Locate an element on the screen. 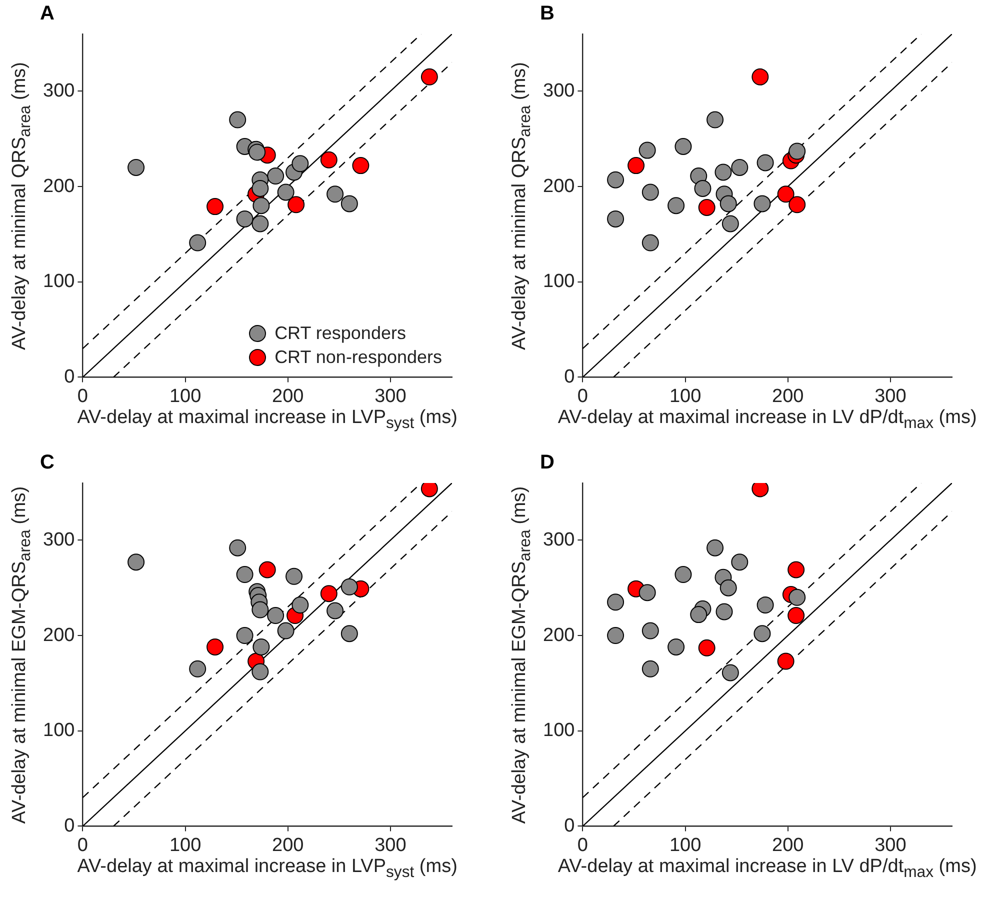 This screenshot has height=898, width=1000. chart-title: C is located at coordinates (47, 463).